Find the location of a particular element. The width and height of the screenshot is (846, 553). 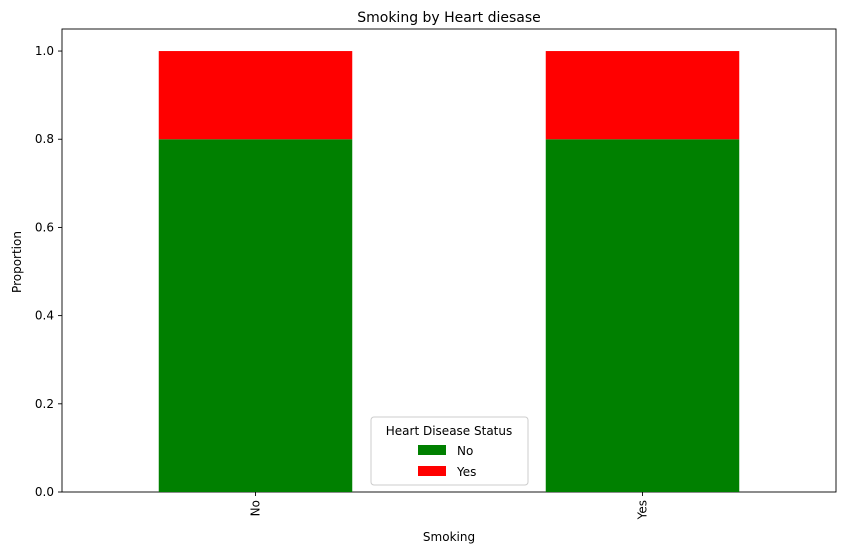

legend-swatch-no is located at coordinates (432, 450).